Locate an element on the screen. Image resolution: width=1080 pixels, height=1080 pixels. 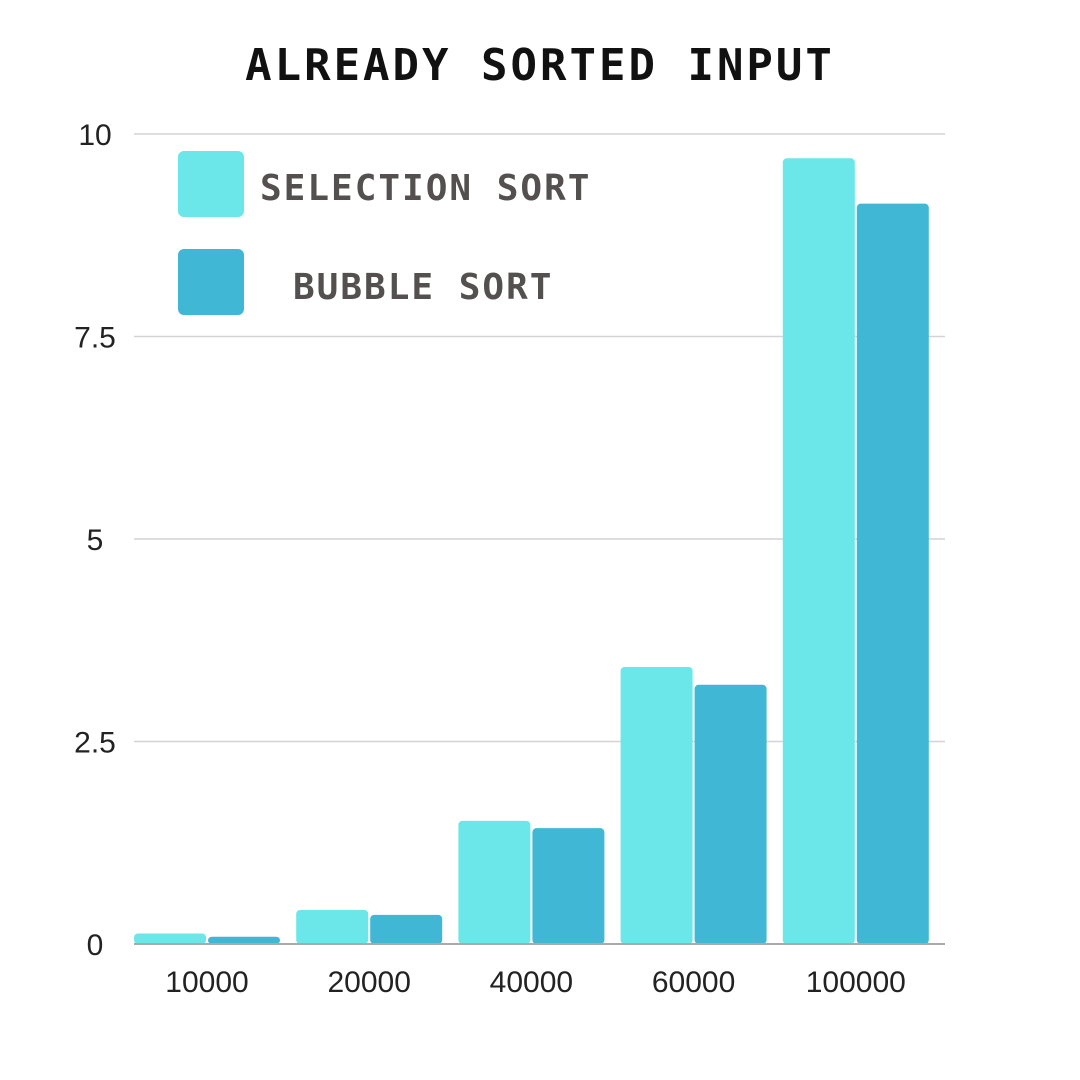
legend: SELECTION SORT BUBBLE SORT is located at coordinates (384, 233).